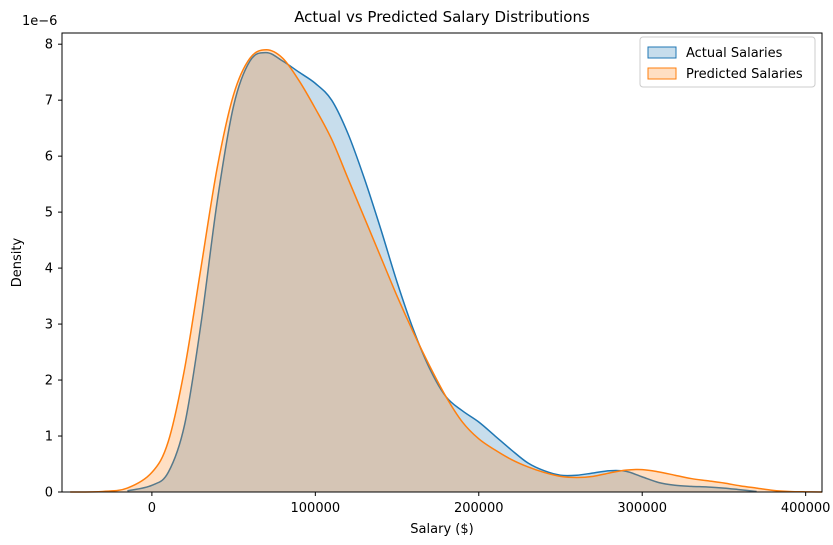 This screenshot has width=833, height=545. Describe the element at coordinates (17, 262) in the screenshot. I see `y-axis-title: Density` at that location.